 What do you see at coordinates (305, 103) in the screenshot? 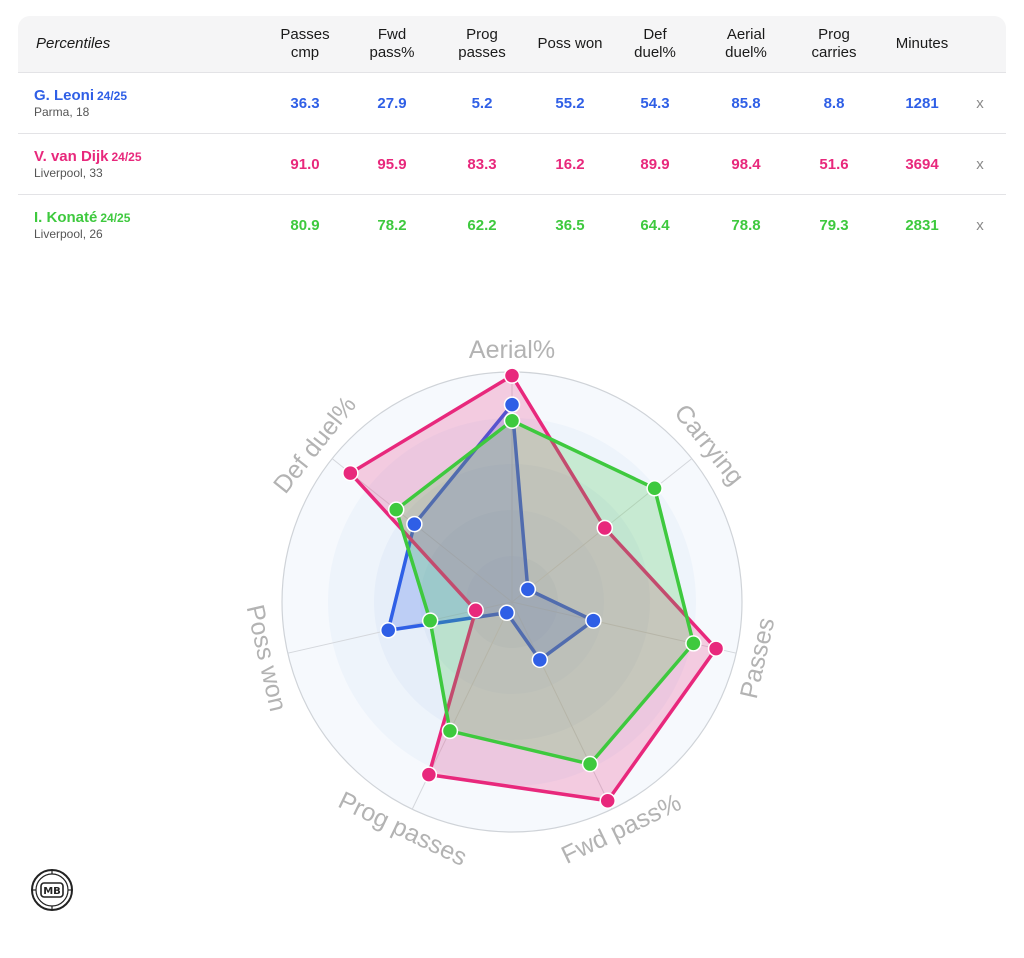
I see `value-passes-cmp: 36.3` at bounding box center [305, 103].